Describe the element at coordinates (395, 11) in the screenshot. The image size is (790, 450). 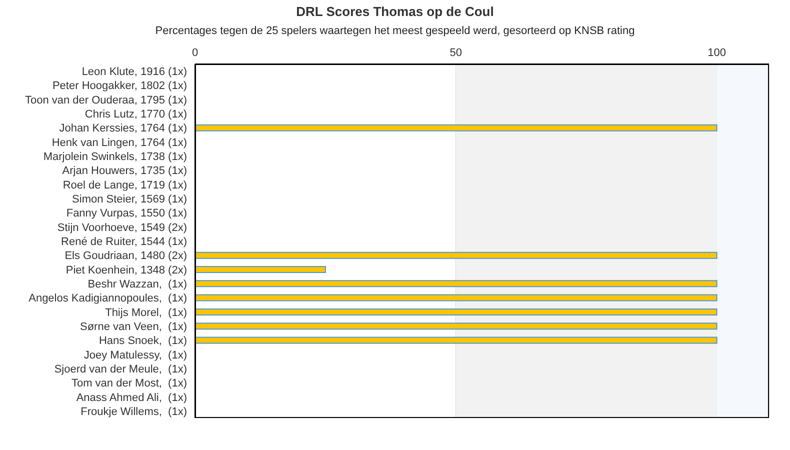
I see `chart-title: DRL Scores Thomas op de Coul` at that location.